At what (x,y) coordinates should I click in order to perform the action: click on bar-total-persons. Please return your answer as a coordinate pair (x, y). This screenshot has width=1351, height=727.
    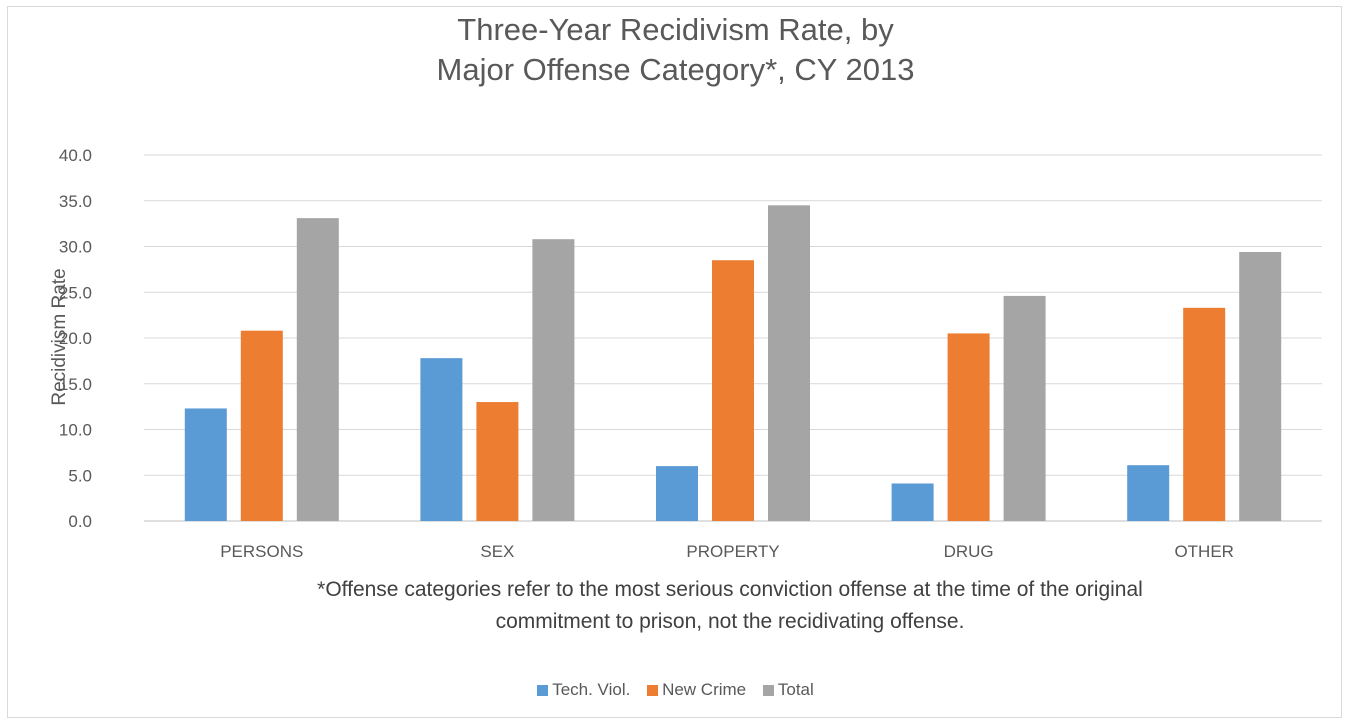
    Looking at the image, I should click on (317, 369).